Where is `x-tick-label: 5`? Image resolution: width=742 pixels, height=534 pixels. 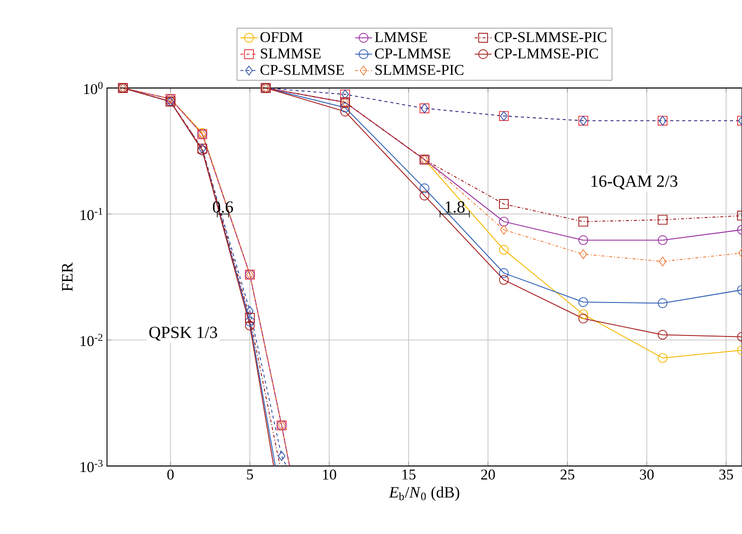 x-tick-label: 5 is located at coordinates (250, 475).